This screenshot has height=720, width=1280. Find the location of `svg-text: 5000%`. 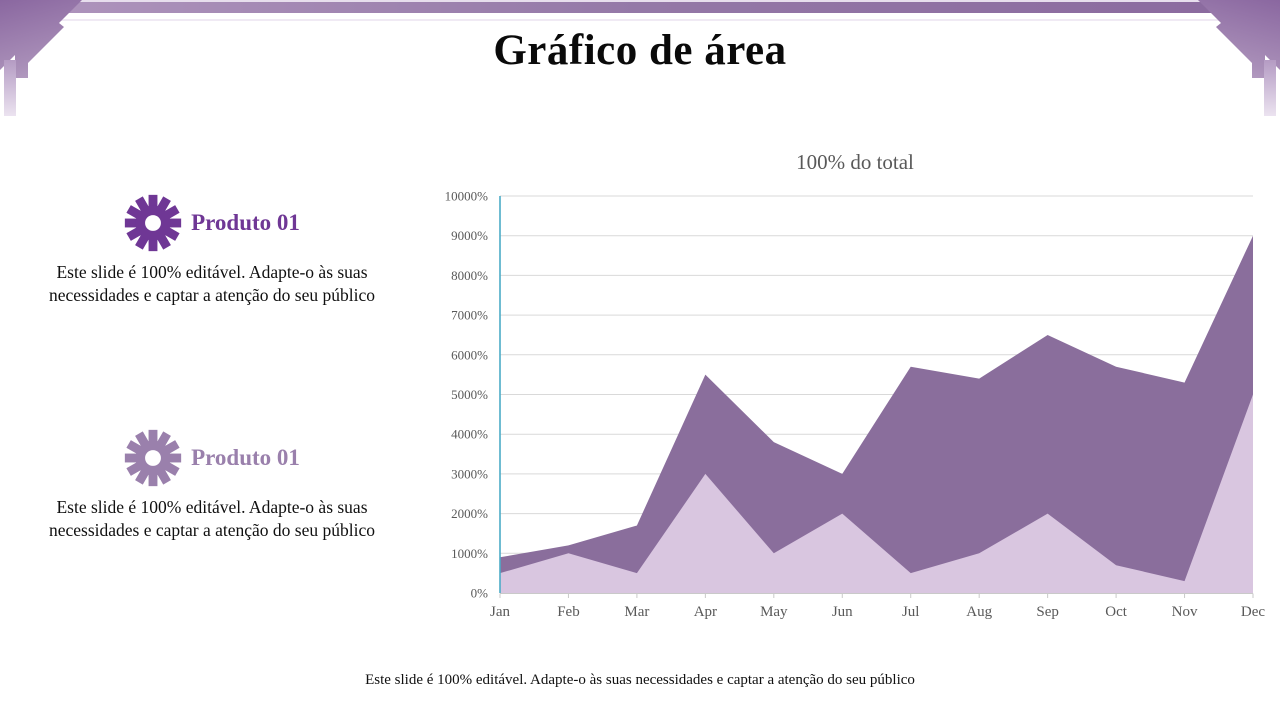

svg-text: 5000% is located at coordinates (469, 394).